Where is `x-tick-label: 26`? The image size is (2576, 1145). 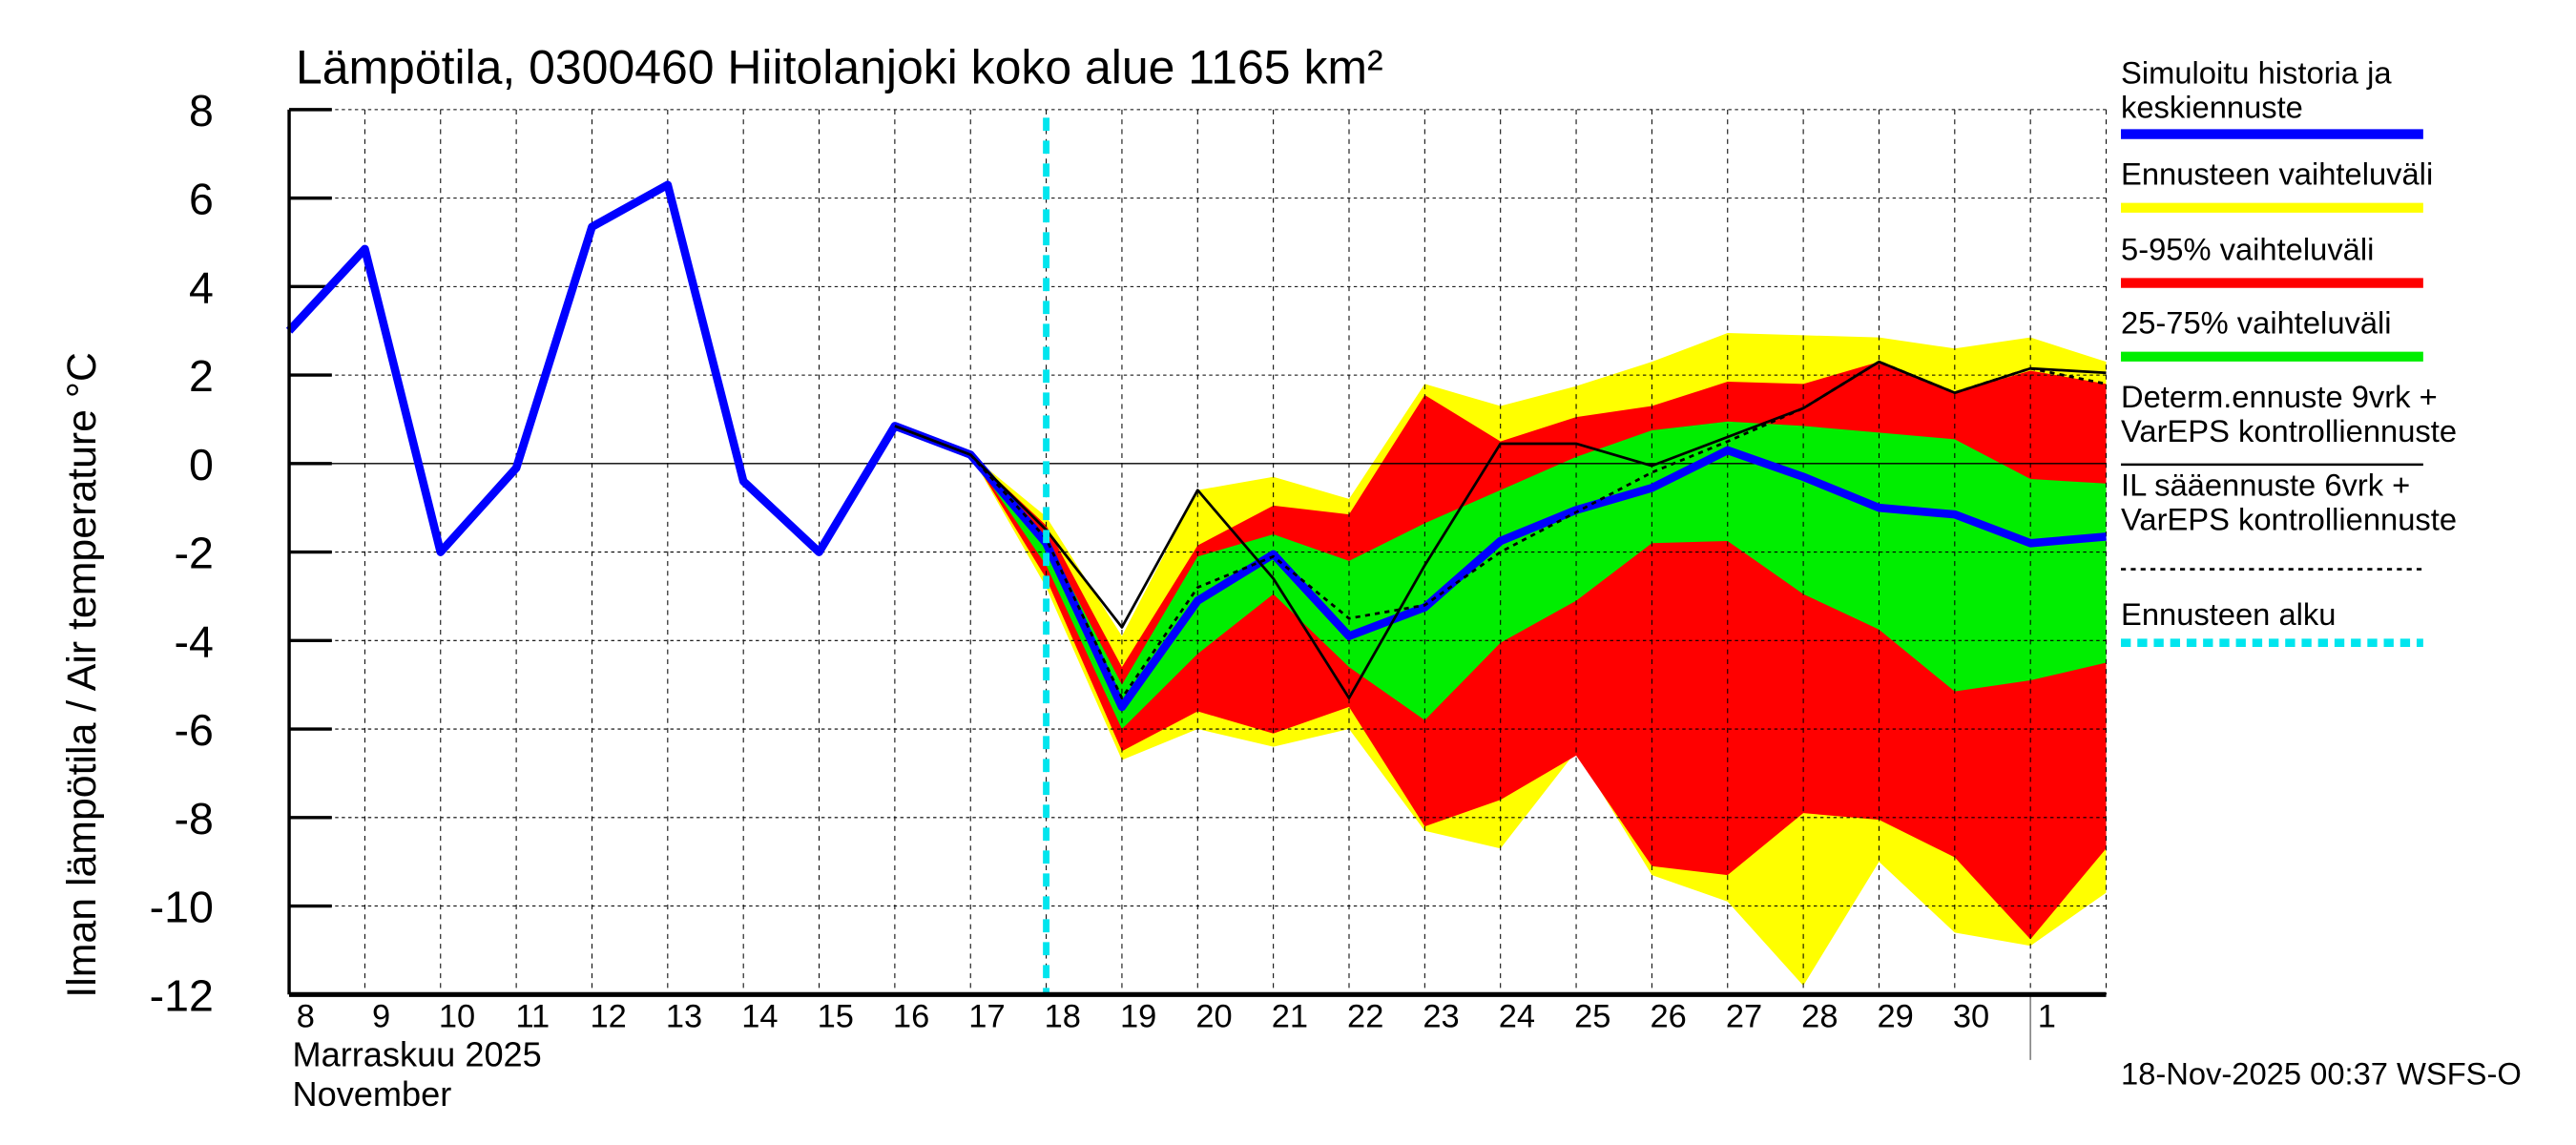
x-tick-label: 26 is located at coordinates (1668, 1017).